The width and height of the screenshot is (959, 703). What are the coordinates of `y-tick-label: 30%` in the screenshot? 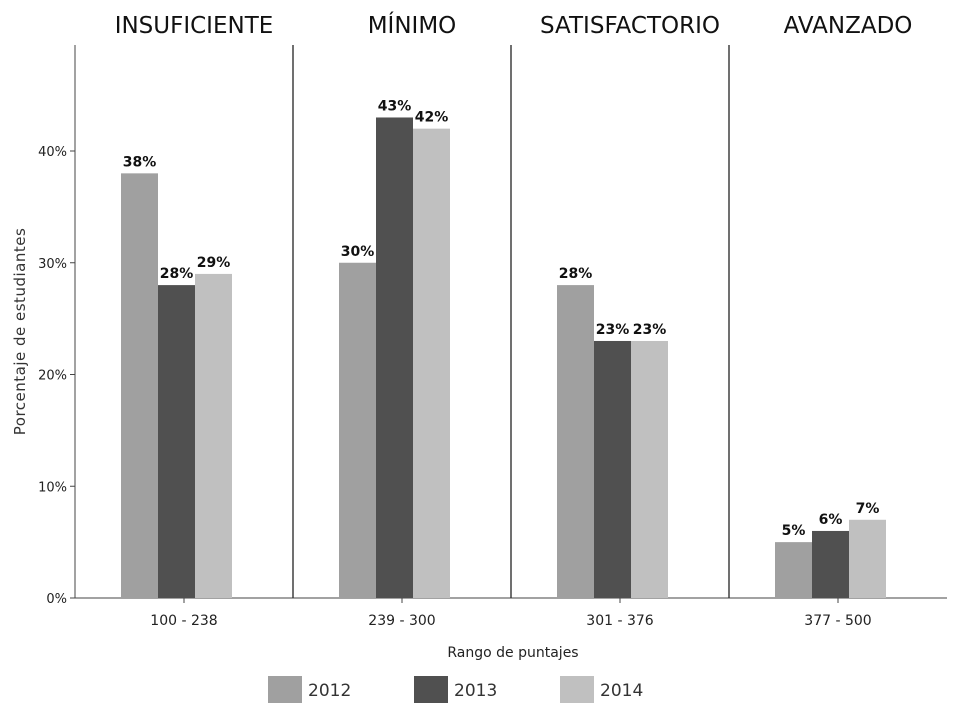 It's located at (52, 264).